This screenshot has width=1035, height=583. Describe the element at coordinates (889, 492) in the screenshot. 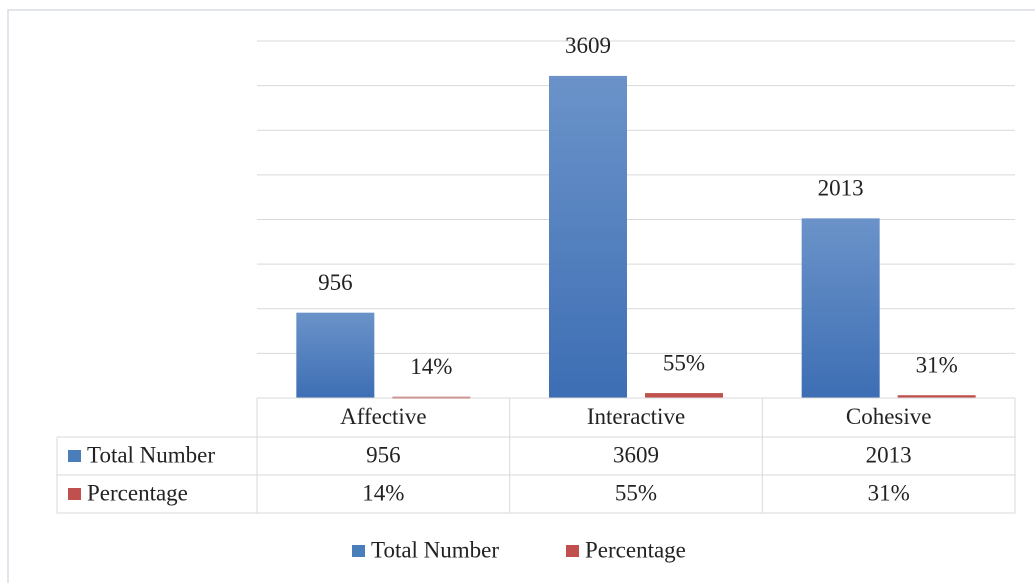

I see `table-cell: 31%` at that location.